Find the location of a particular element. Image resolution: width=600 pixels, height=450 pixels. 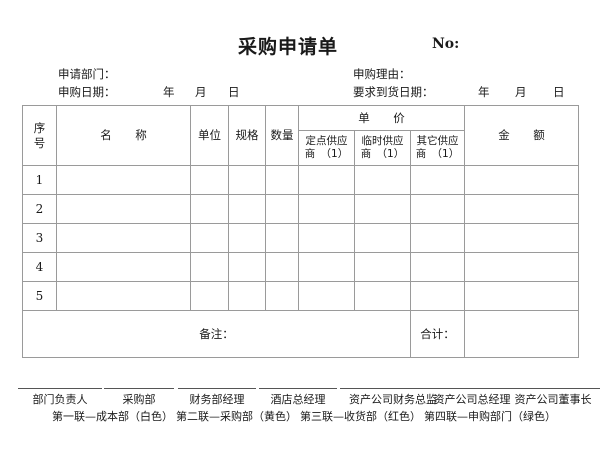

request-date-label: 申购日期： is located at coordinates (87, 92).